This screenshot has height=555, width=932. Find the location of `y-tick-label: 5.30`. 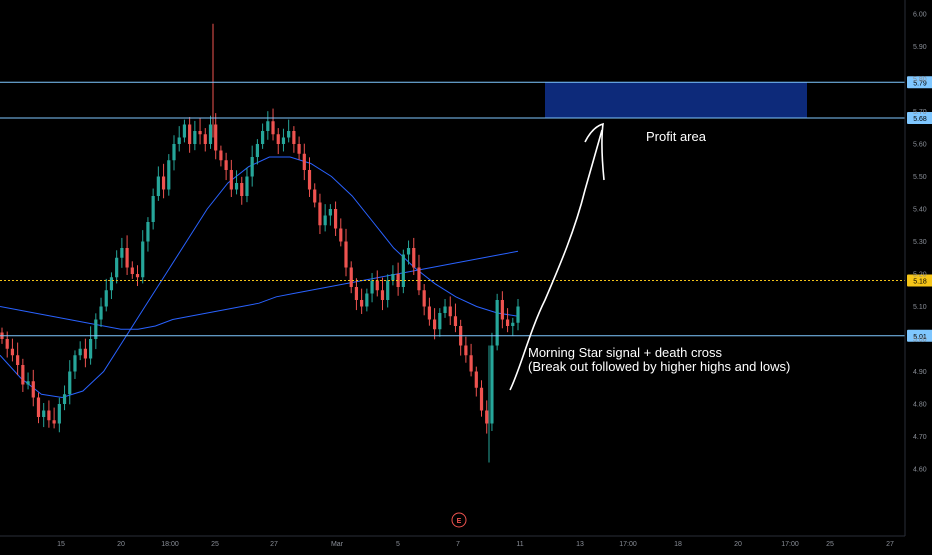

y-tick-label: 5.30 is located at coordinates (920, 242).